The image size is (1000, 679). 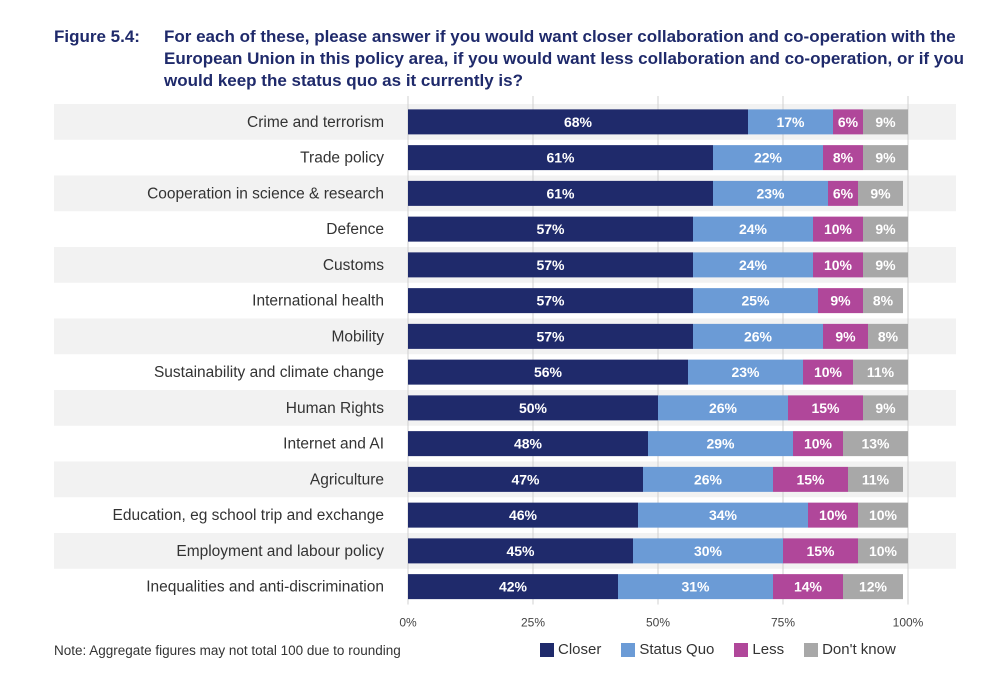 What do you see at coordinates (97, 36) in the screenshot?
I see `figure-label: Figure 5.4:` at bounding box center [97, 36].